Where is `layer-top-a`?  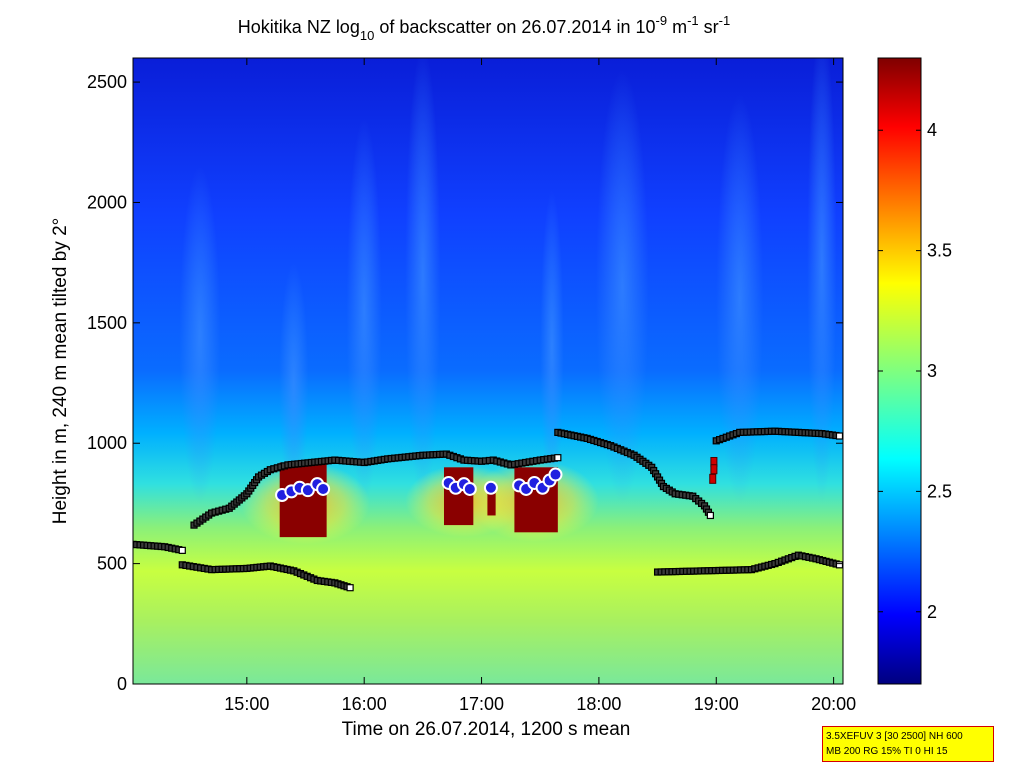
layer-top-a is located at coordinates (376, 489).